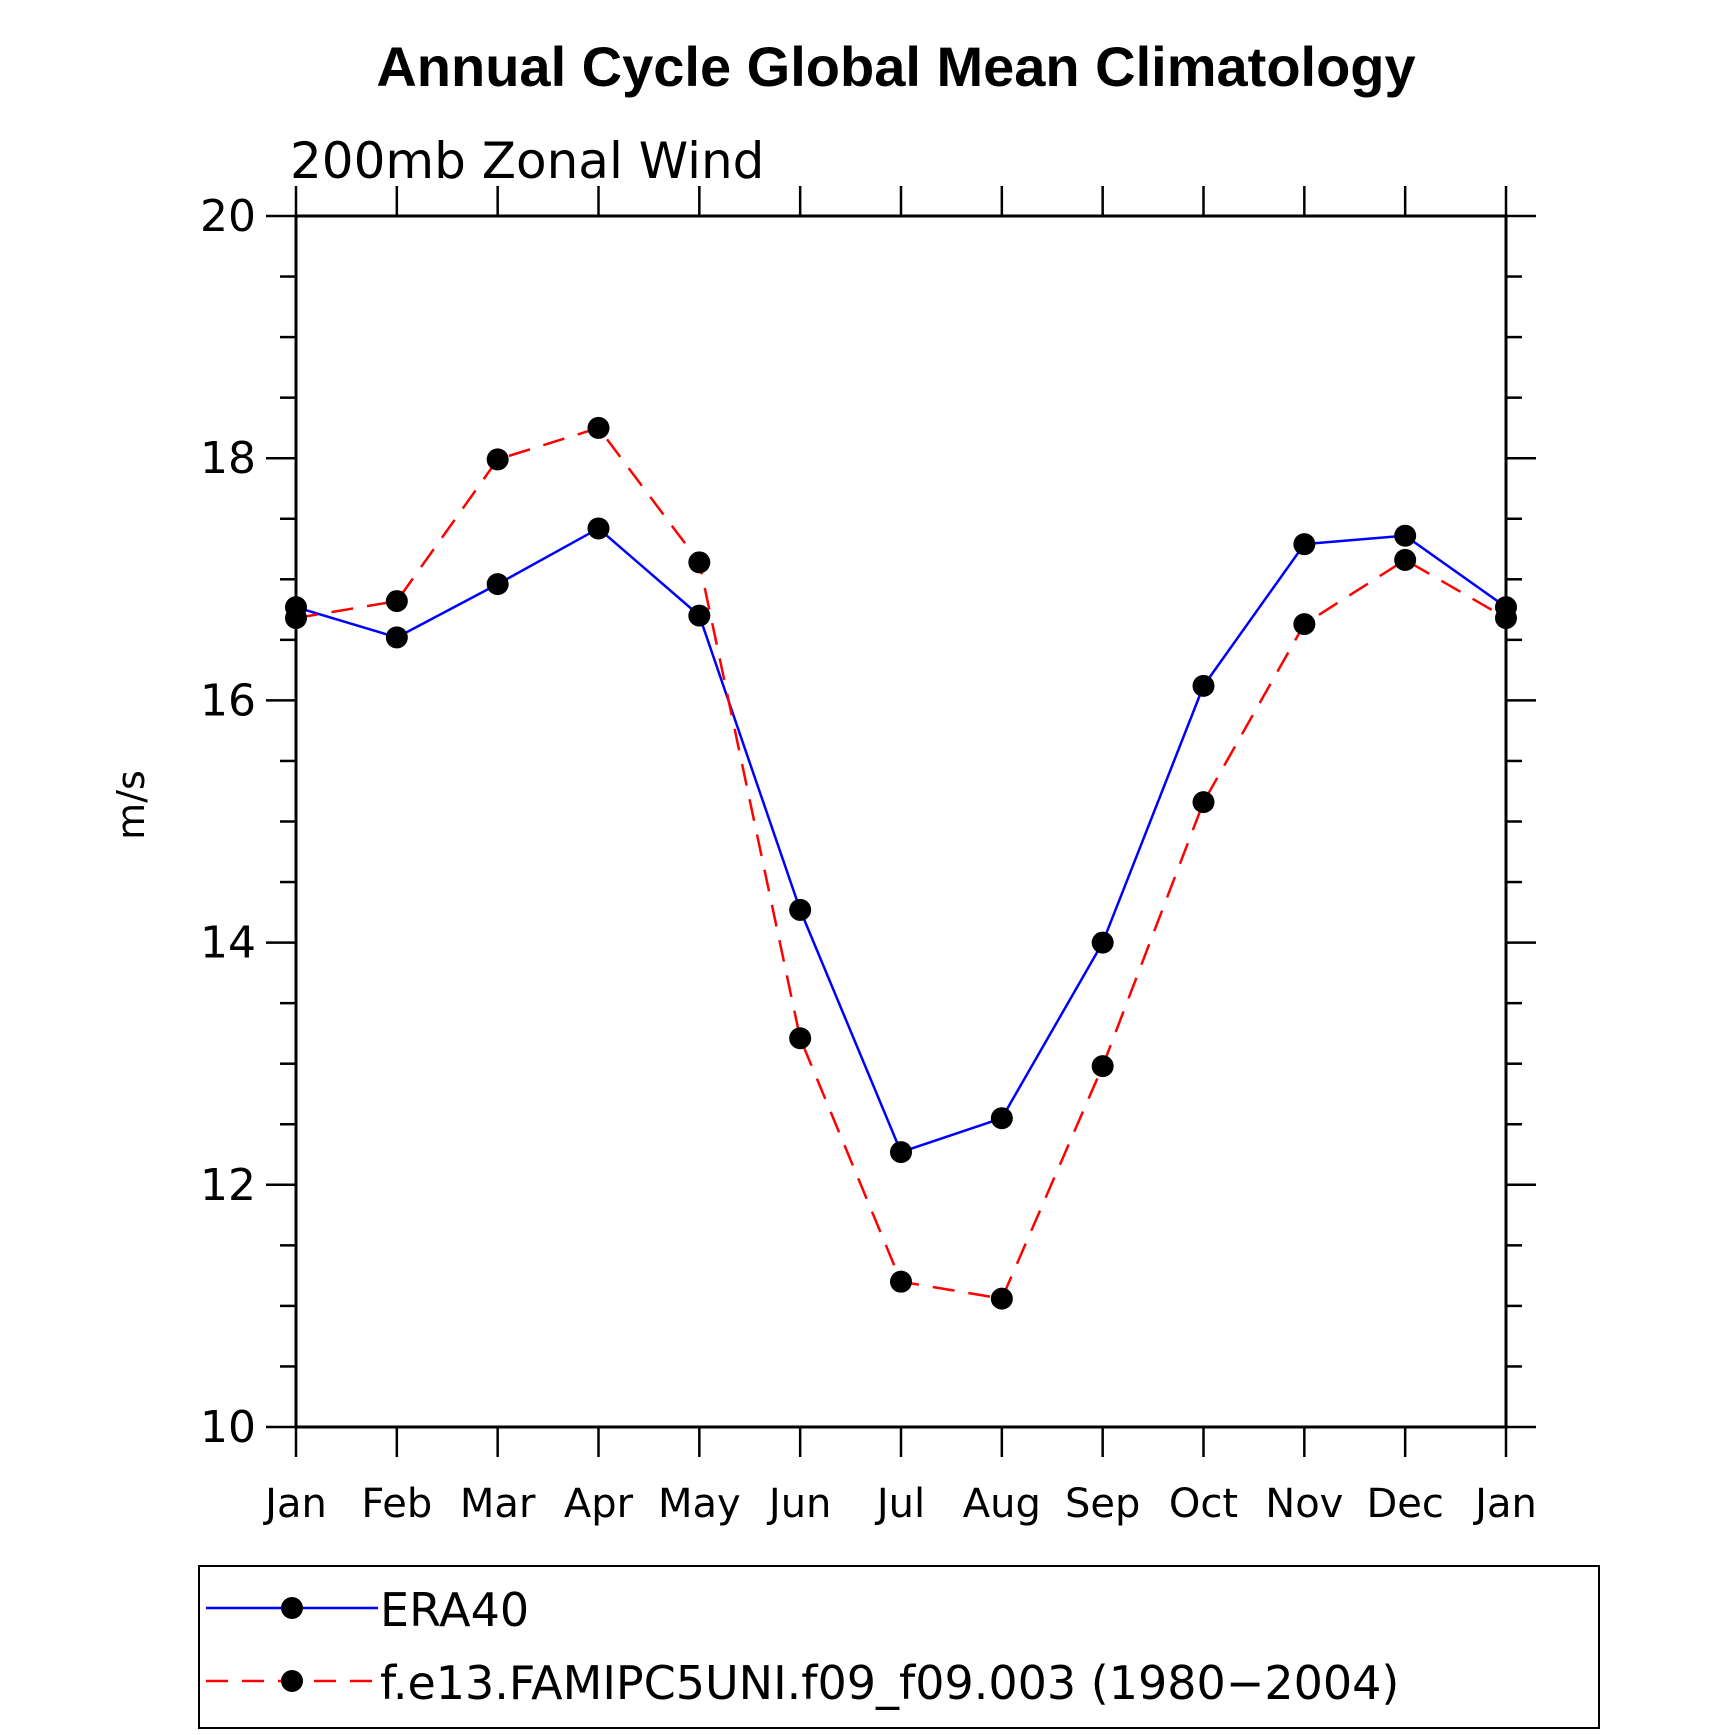 This screenshot has width=1710, height=1735. Describe the element at coordinates (292, 1608) in the screenshot. I see `legend-marker-era40` at that location.